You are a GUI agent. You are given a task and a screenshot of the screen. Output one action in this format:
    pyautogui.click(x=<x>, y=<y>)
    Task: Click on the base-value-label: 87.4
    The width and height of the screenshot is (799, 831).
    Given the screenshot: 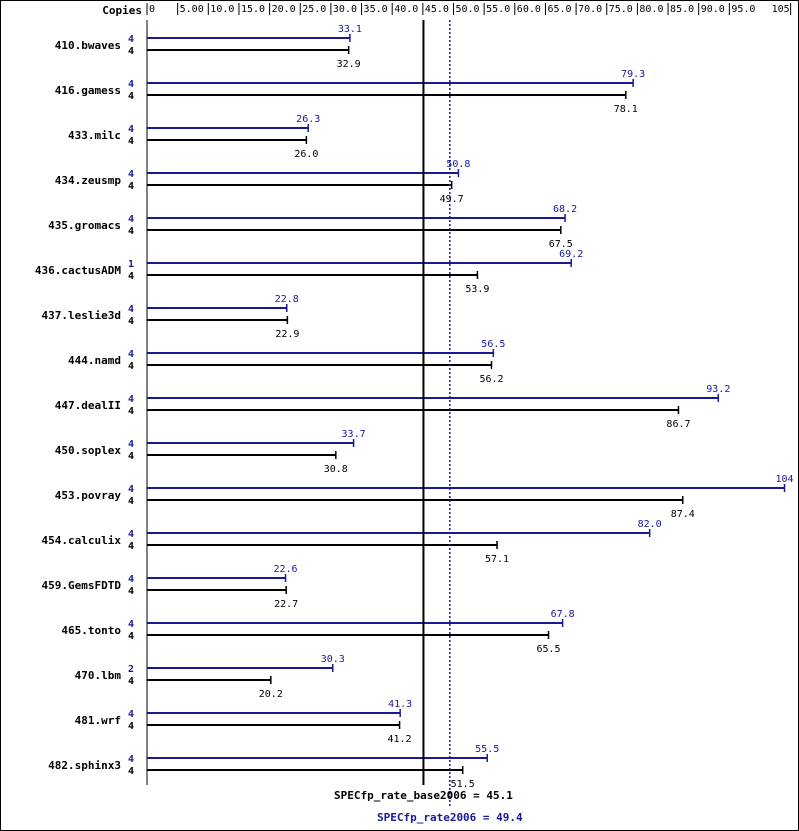 What is the action you would take?
    pyautogui.click(x=683, y=514)
    